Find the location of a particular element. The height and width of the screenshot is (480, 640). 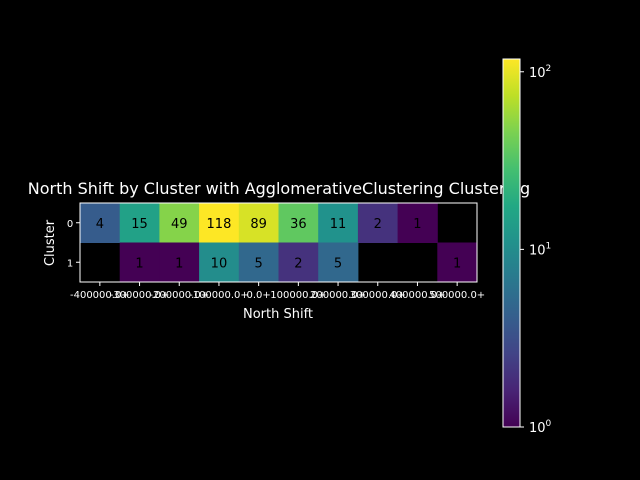

x-tick-label: 300000.0+ is located at coordinates (378, 295).